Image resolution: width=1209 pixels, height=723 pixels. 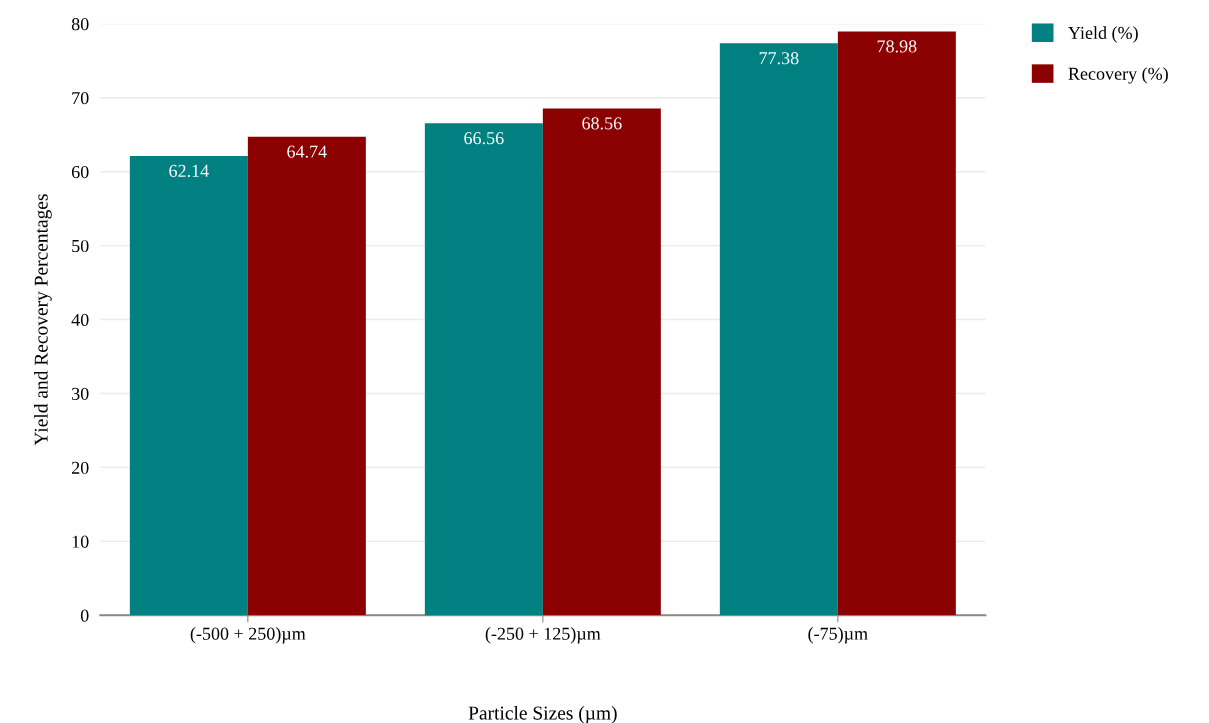 What do you see at coordinates (43, 320) in the screenshot?
I see `y-axis-title: Yield and Recovery Percentages` at bounding box center [43, 320].